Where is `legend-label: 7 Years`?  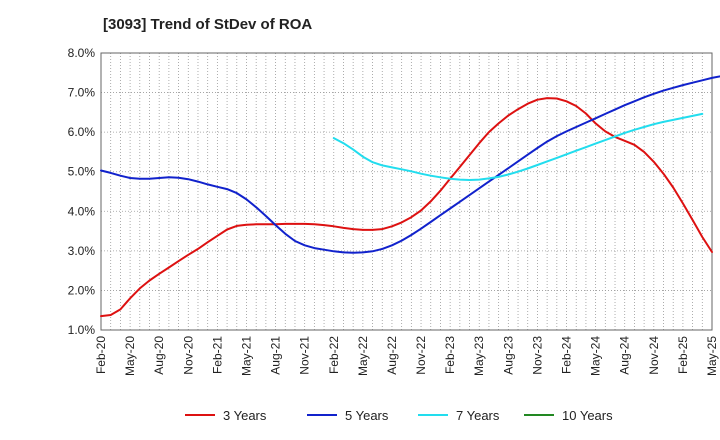 legend-label: 7 Years is located at coordinates (478, 415).